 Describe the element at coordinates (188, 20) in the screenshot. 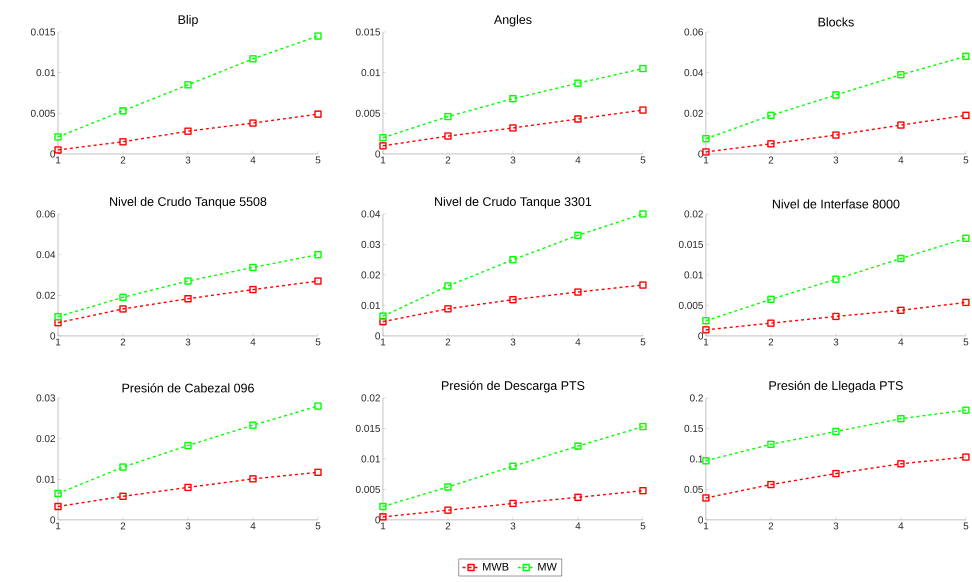

I see `chart-title: Blip` at that location.